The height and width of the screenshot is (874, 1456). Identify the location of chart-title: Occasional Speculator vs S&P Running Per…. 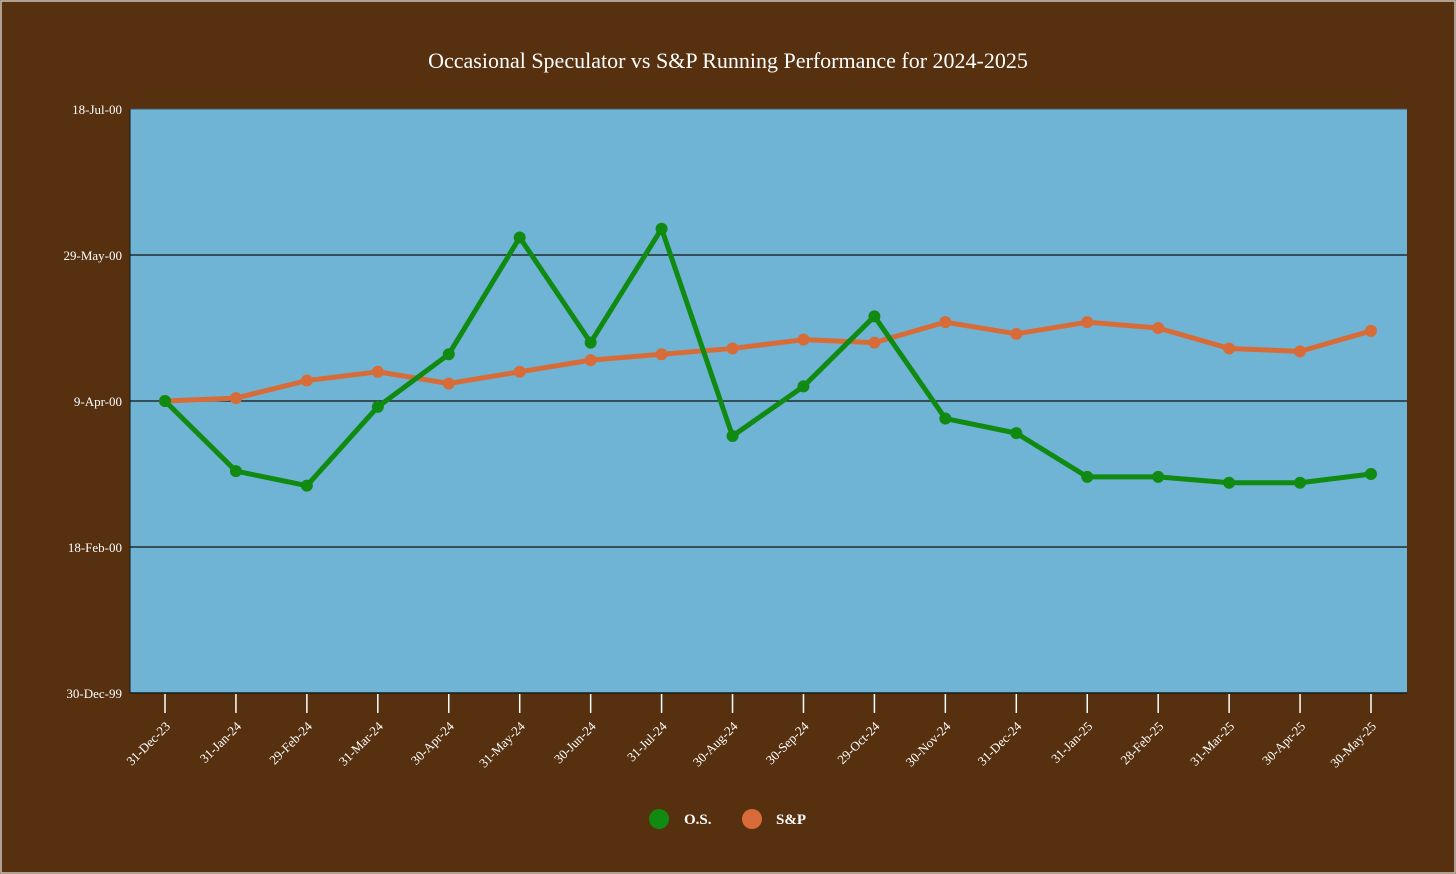
(728, 60).